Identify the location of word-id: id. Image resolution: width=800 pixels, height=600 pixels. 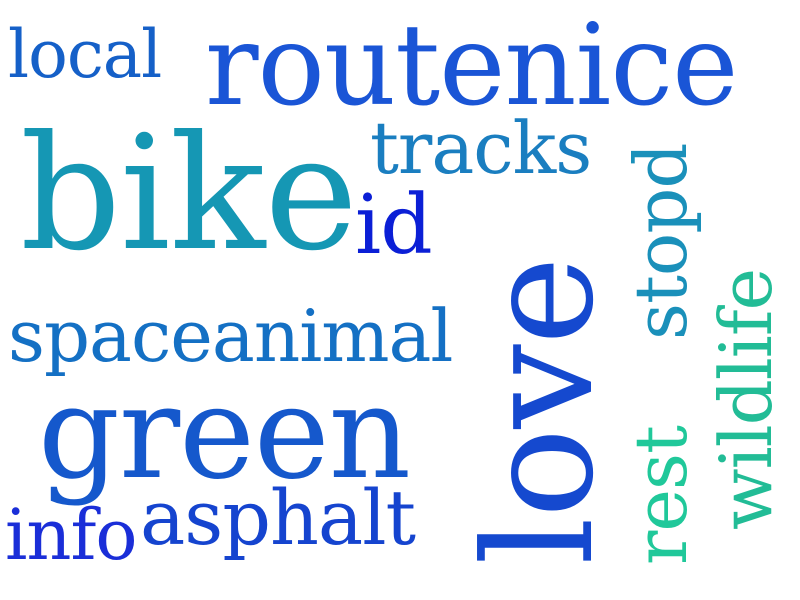
(394, 225).